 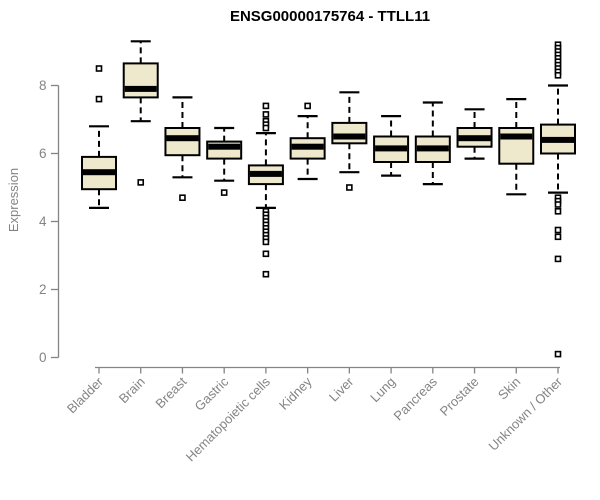 I want to click on x-tick-label: Kidney, so click(x=295, y=393).